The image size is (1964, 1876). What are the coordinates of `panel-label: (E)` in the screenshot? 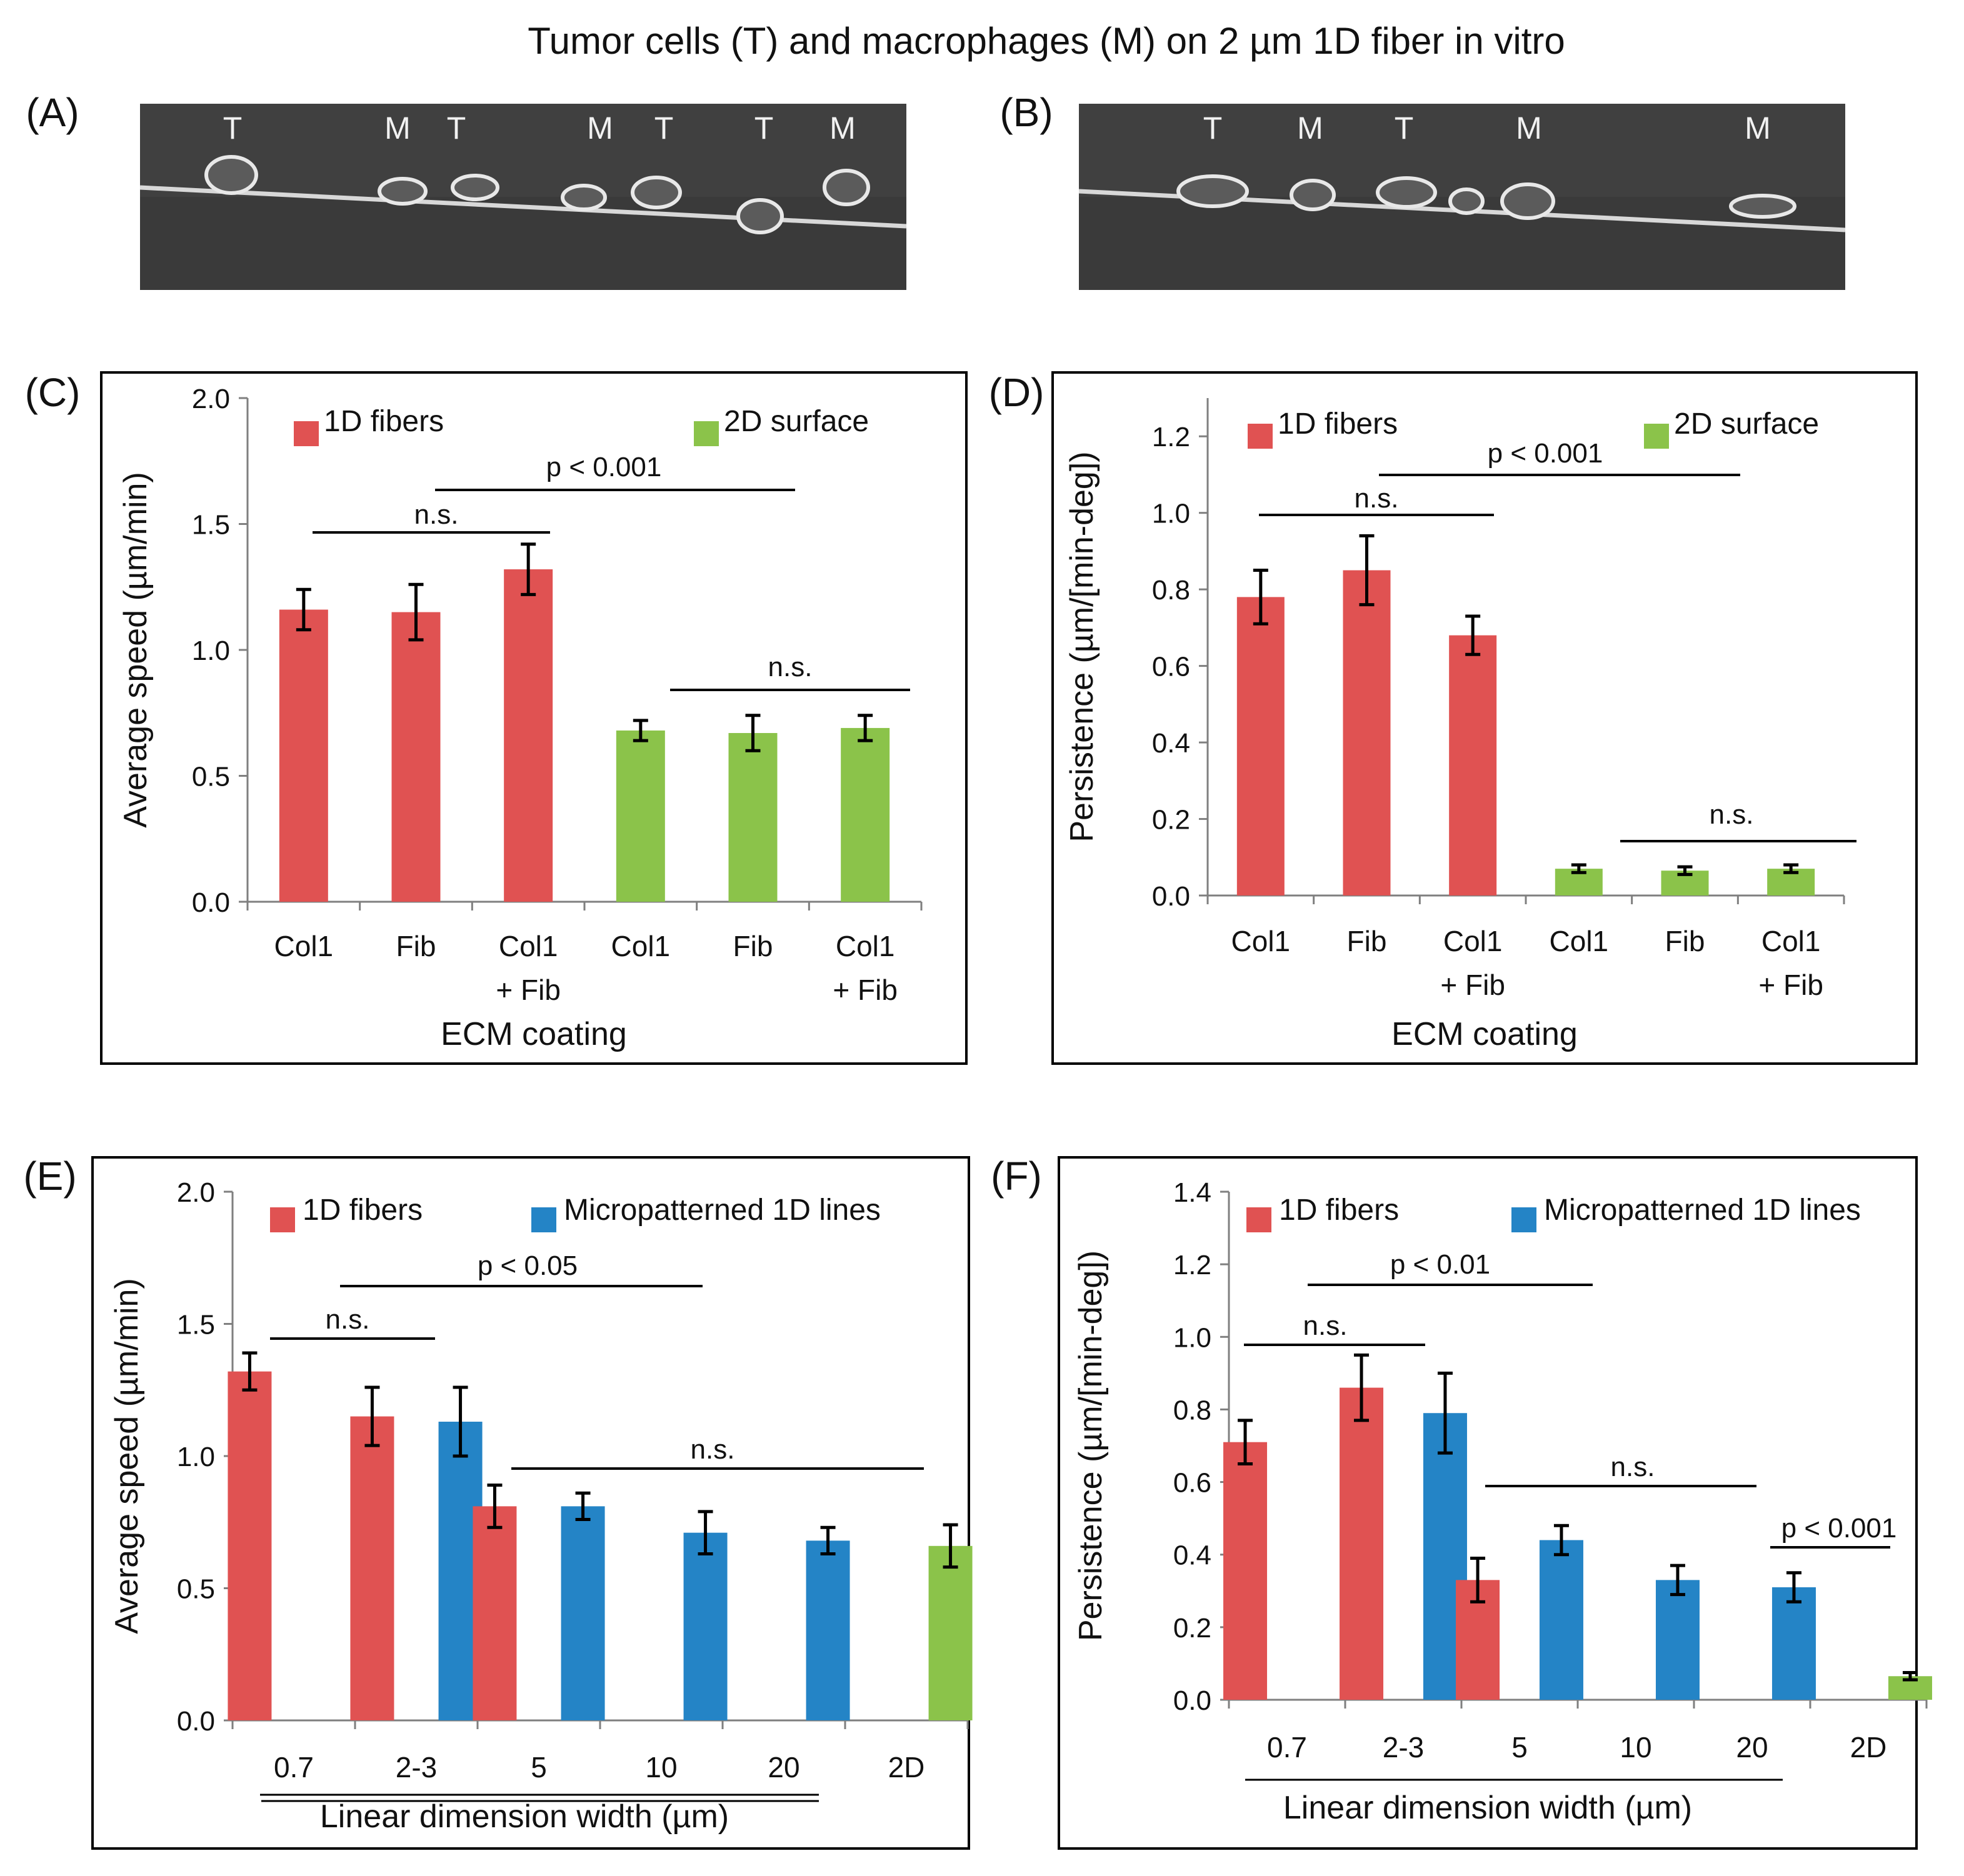 It's located at (49, 1176).